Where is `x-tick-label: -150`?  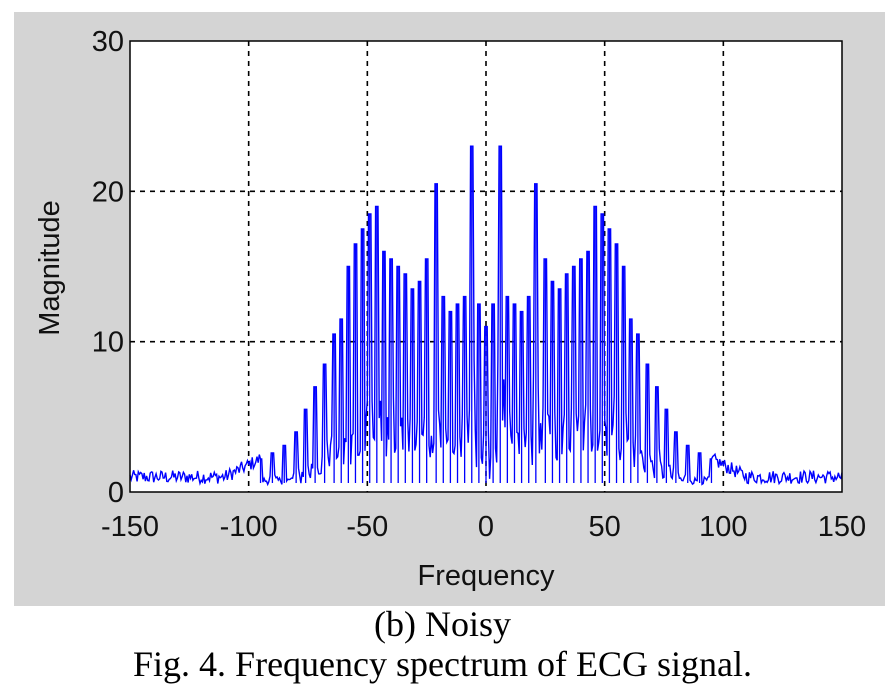
x-tick-label: -150 is located at coordinates (130, 527).